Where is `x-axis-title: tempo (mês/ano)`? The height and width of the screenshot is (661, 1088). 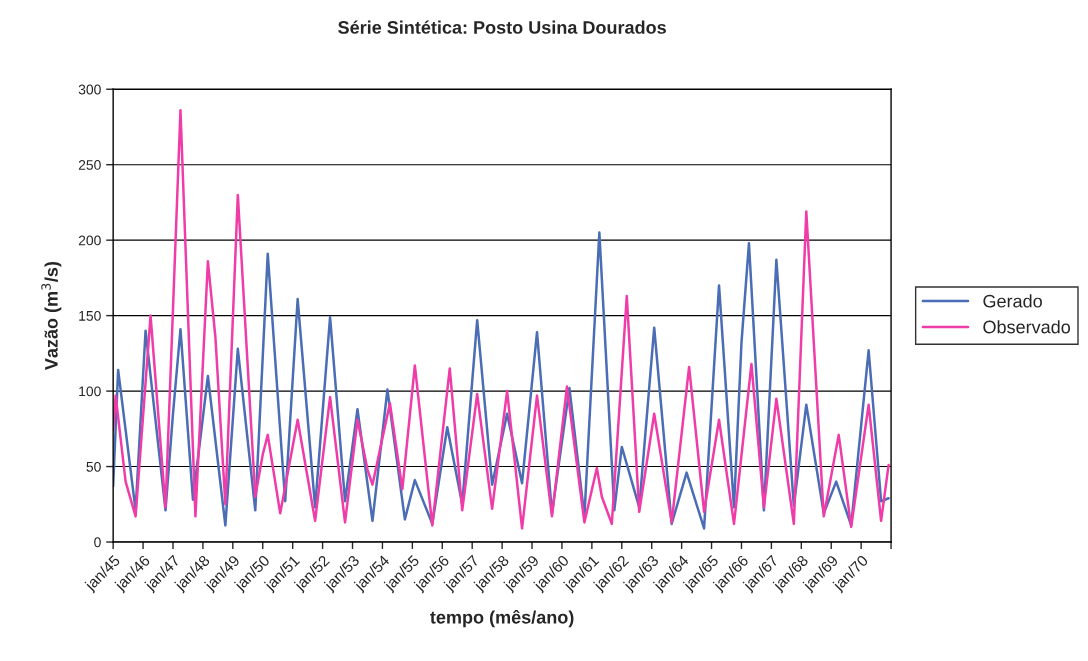
x-axis-title: tempo (mês/ano) is located at coordinates (502, 618).